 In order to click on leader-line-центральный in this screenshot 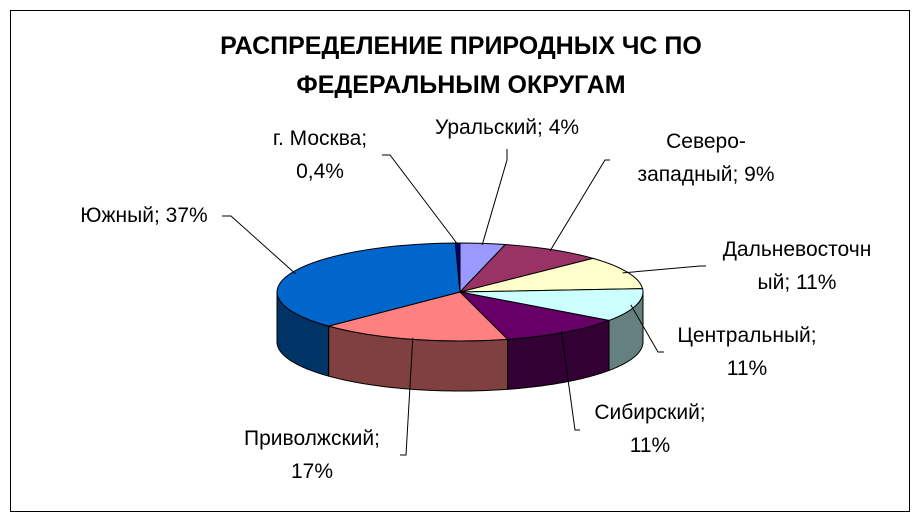, I will do `click(647, 328)`.